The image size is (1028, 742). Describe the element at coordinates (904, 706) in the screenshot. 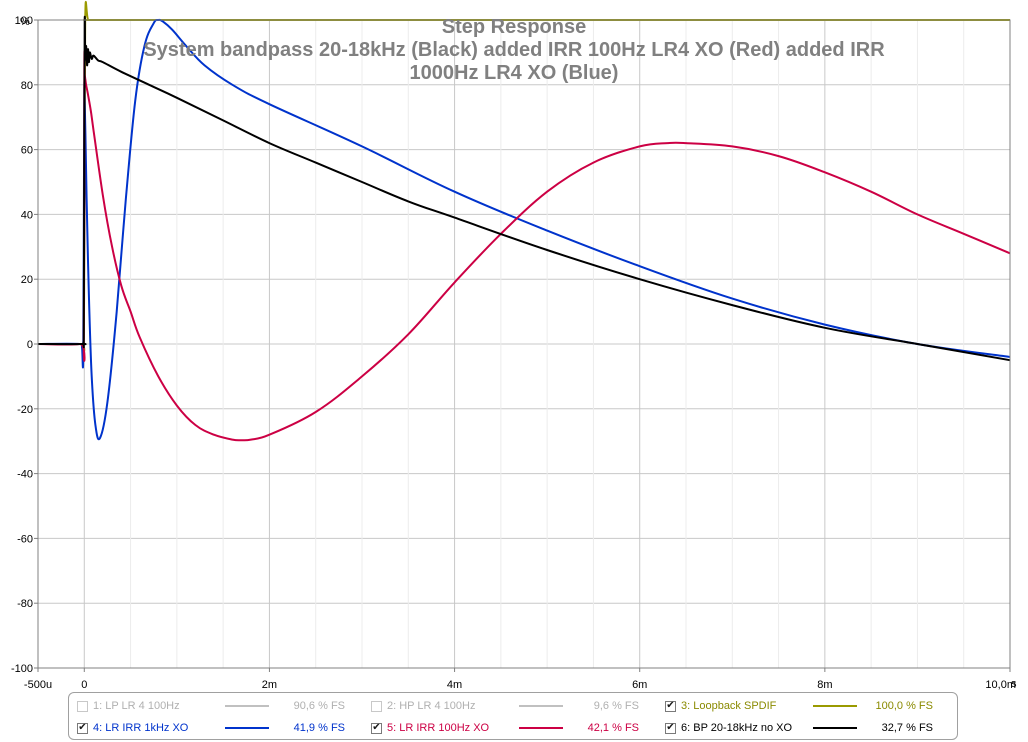

I see `legend-value: 100,0 % FS` at that location.